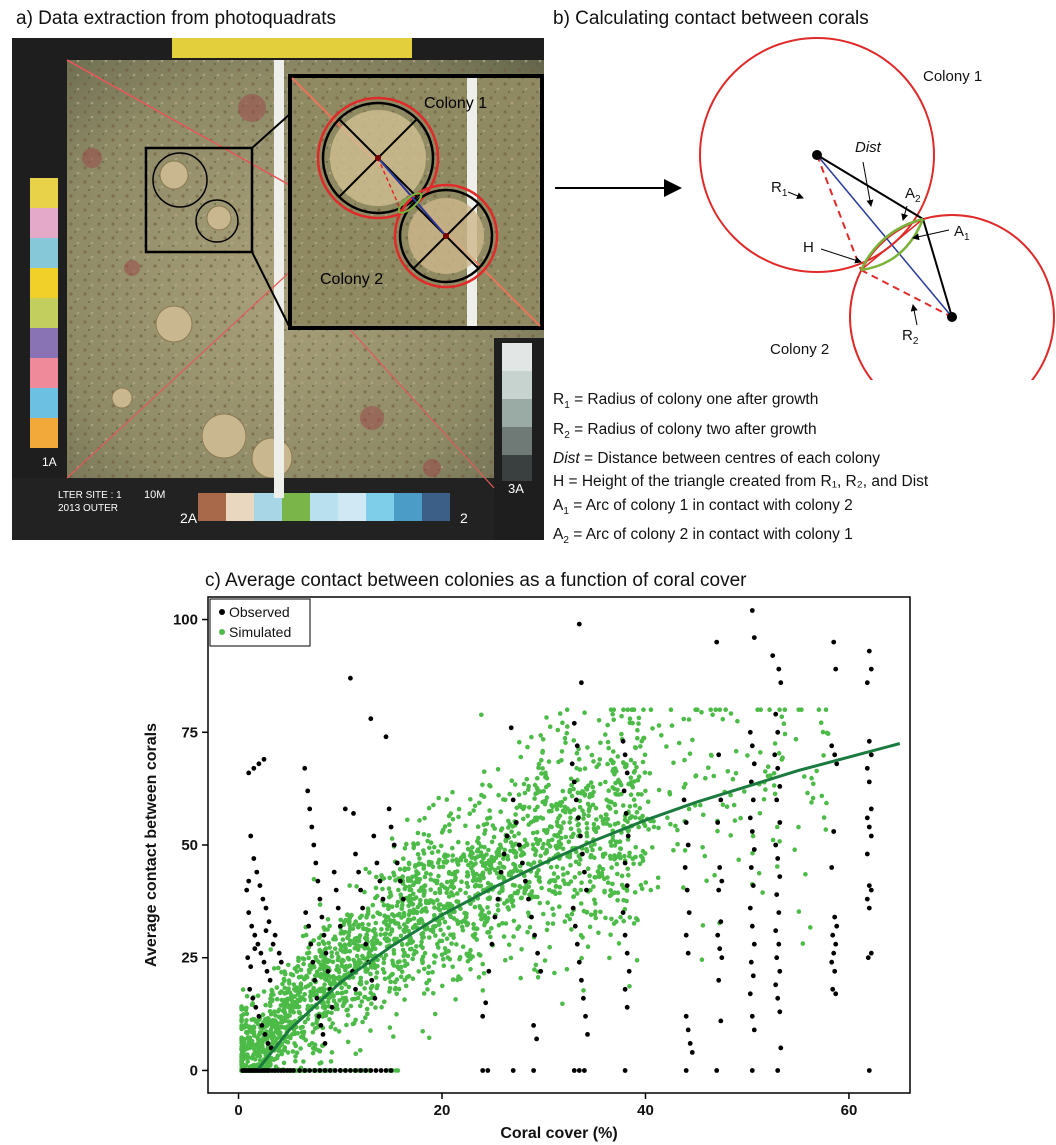 This screenshot has height=1145, width=1056. What do you see at coordinates (44, 313) in the screenshot?
I see `color-chart-left` at bounding box center [44, 313].